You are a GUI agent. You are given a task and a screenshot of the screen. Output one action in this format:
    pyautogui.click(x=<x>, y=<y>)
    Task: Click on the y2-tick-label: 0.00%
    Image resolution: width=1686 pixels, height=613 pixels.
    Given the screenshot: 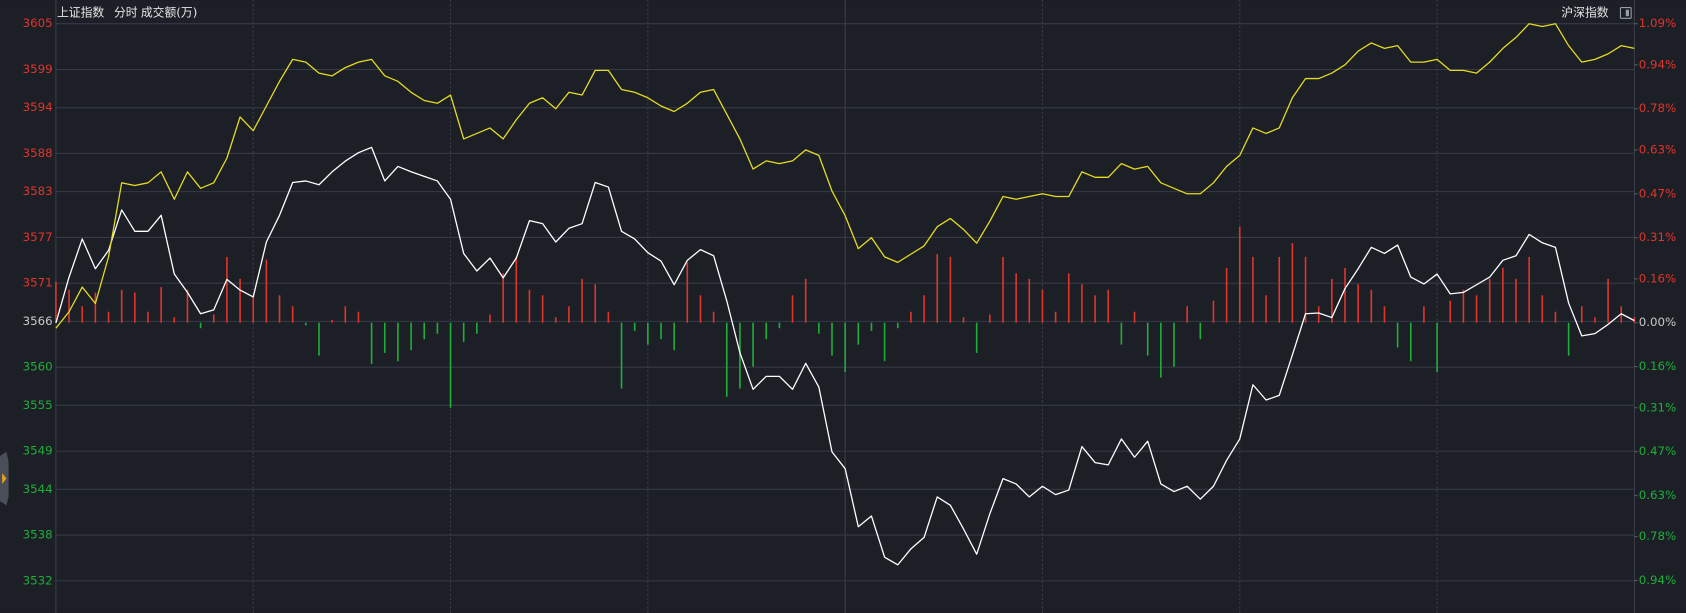 What is the action you would take?
    pyautogui.click(x=1658, y=322)
    